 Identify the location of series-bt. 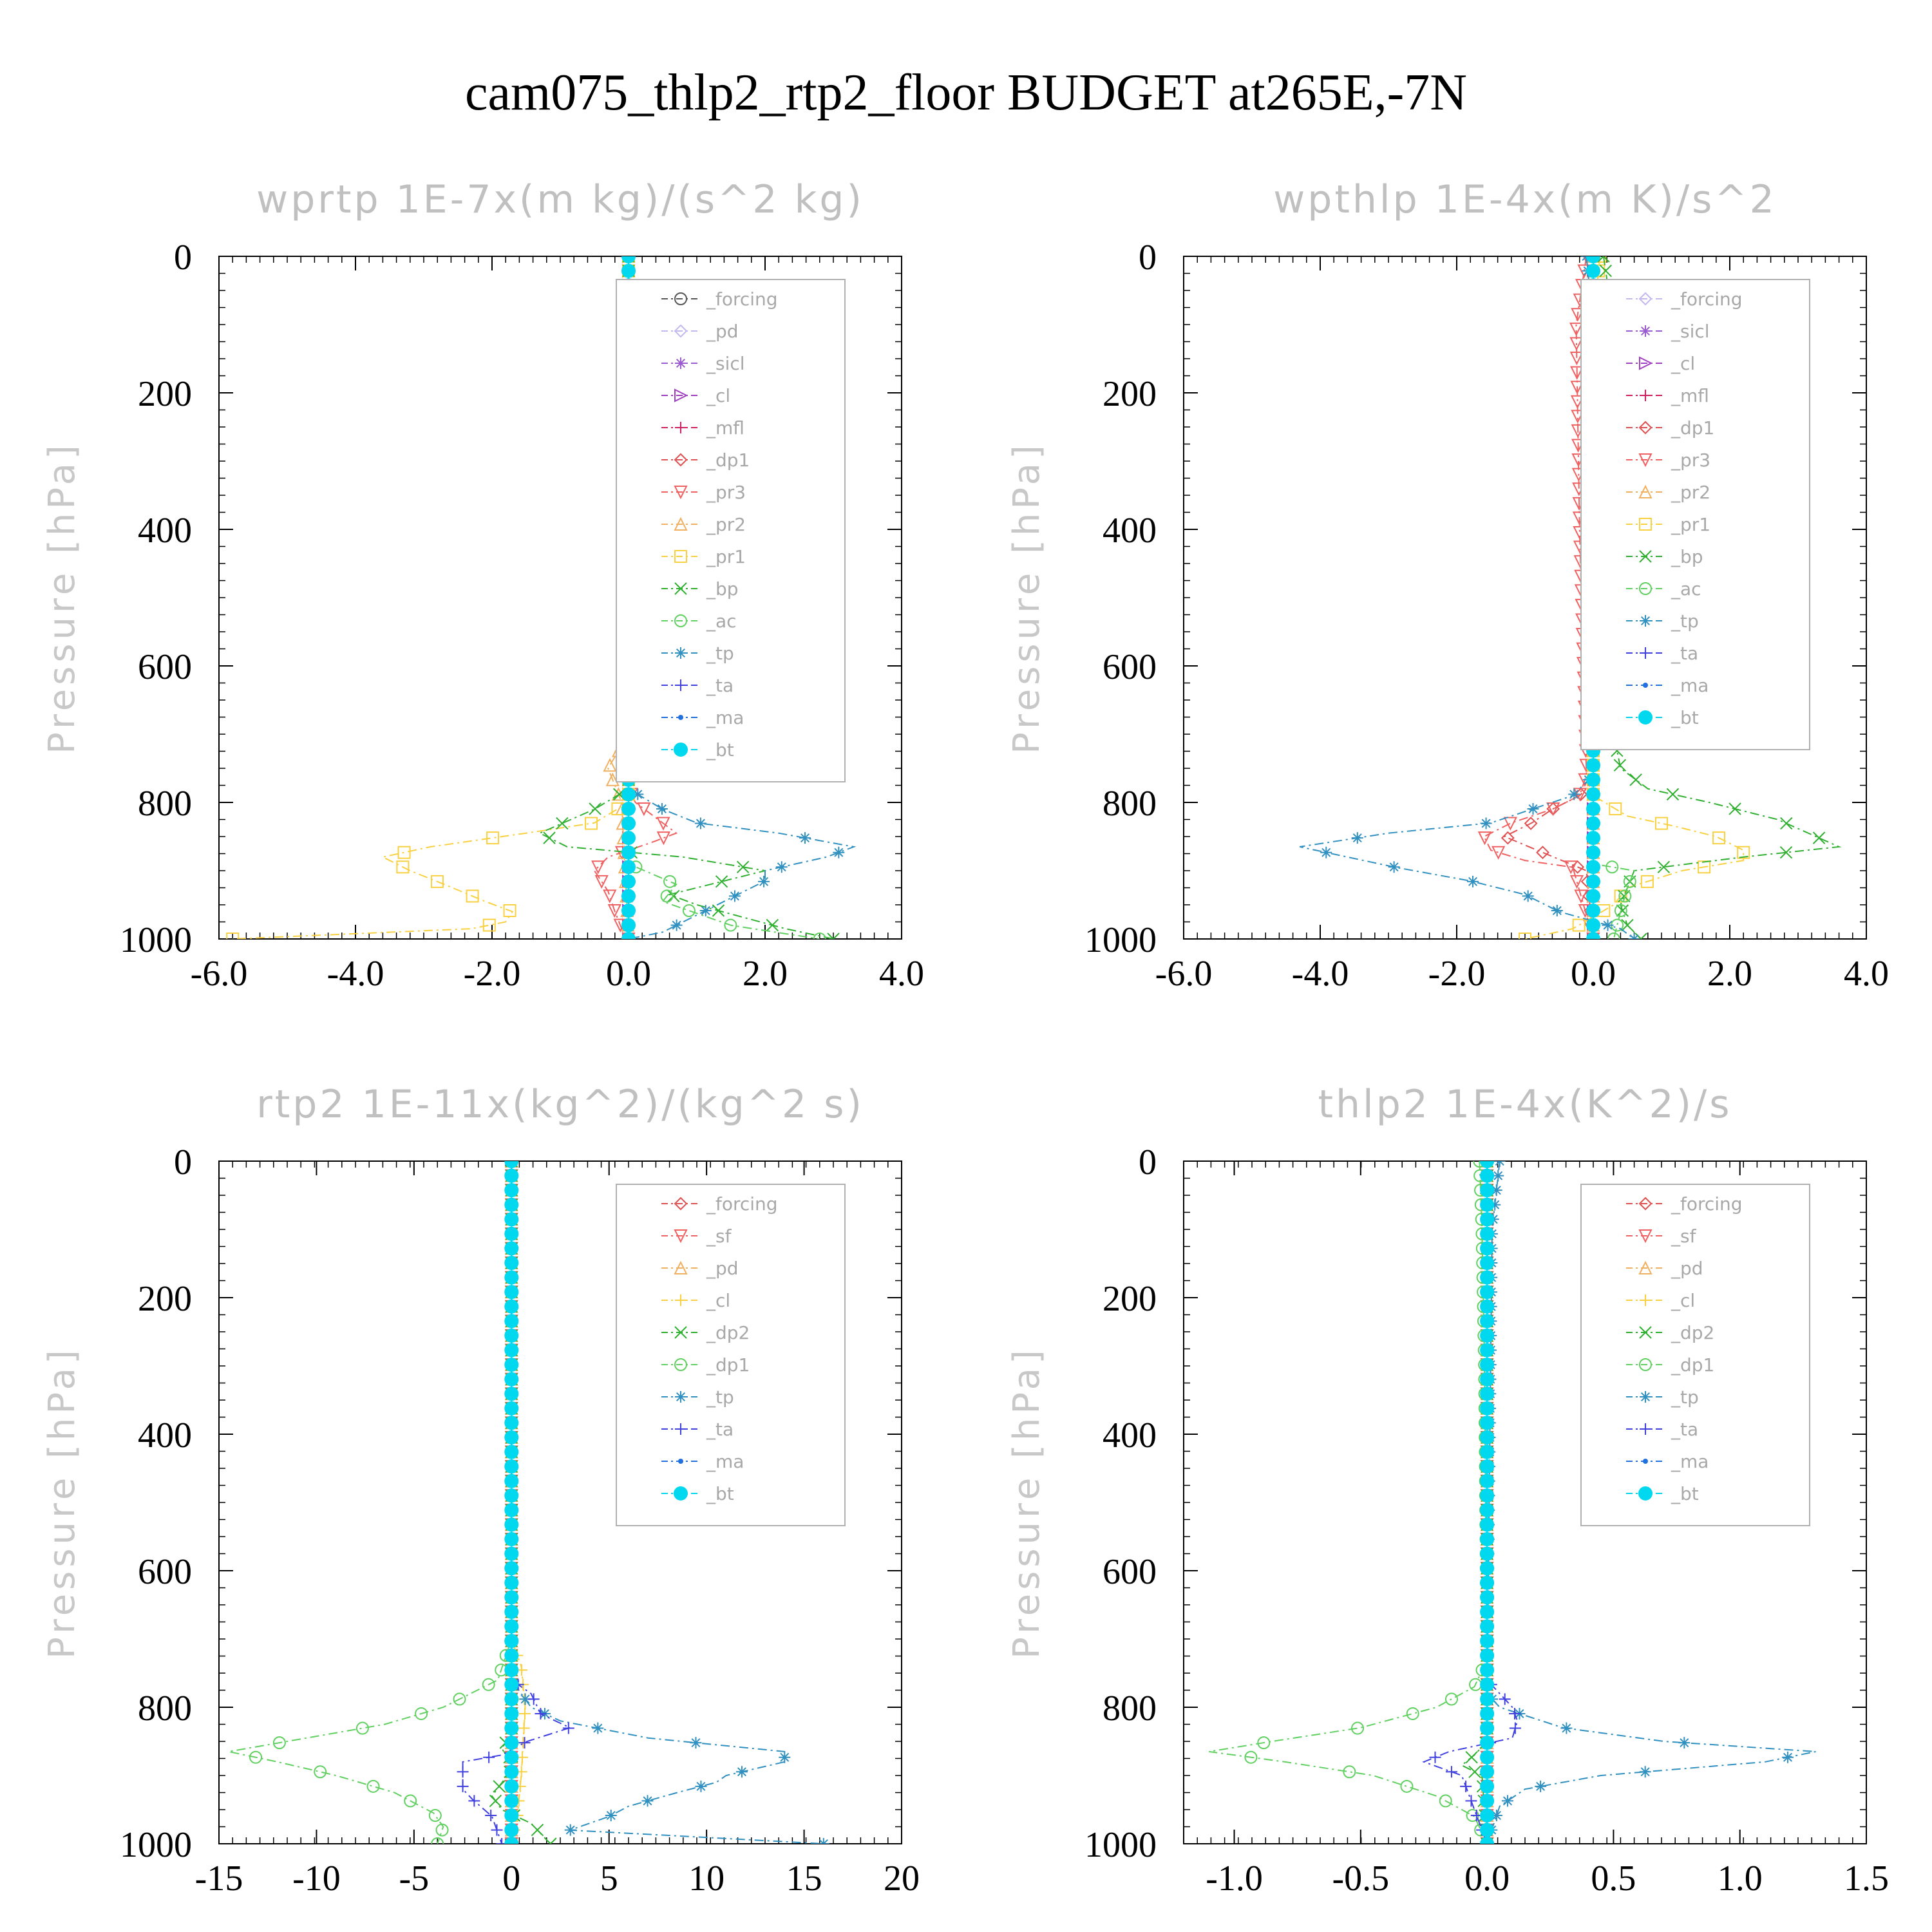
(512, 1502).